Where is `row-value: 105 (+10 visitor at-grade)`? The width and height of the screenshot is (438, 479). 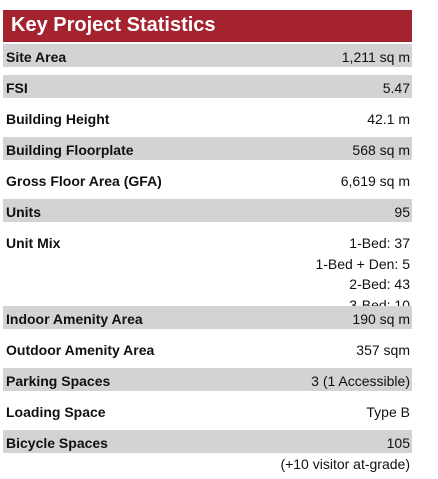 row-value: 105 (+10 visitor at-grade) is located at coordinates (345, 453).